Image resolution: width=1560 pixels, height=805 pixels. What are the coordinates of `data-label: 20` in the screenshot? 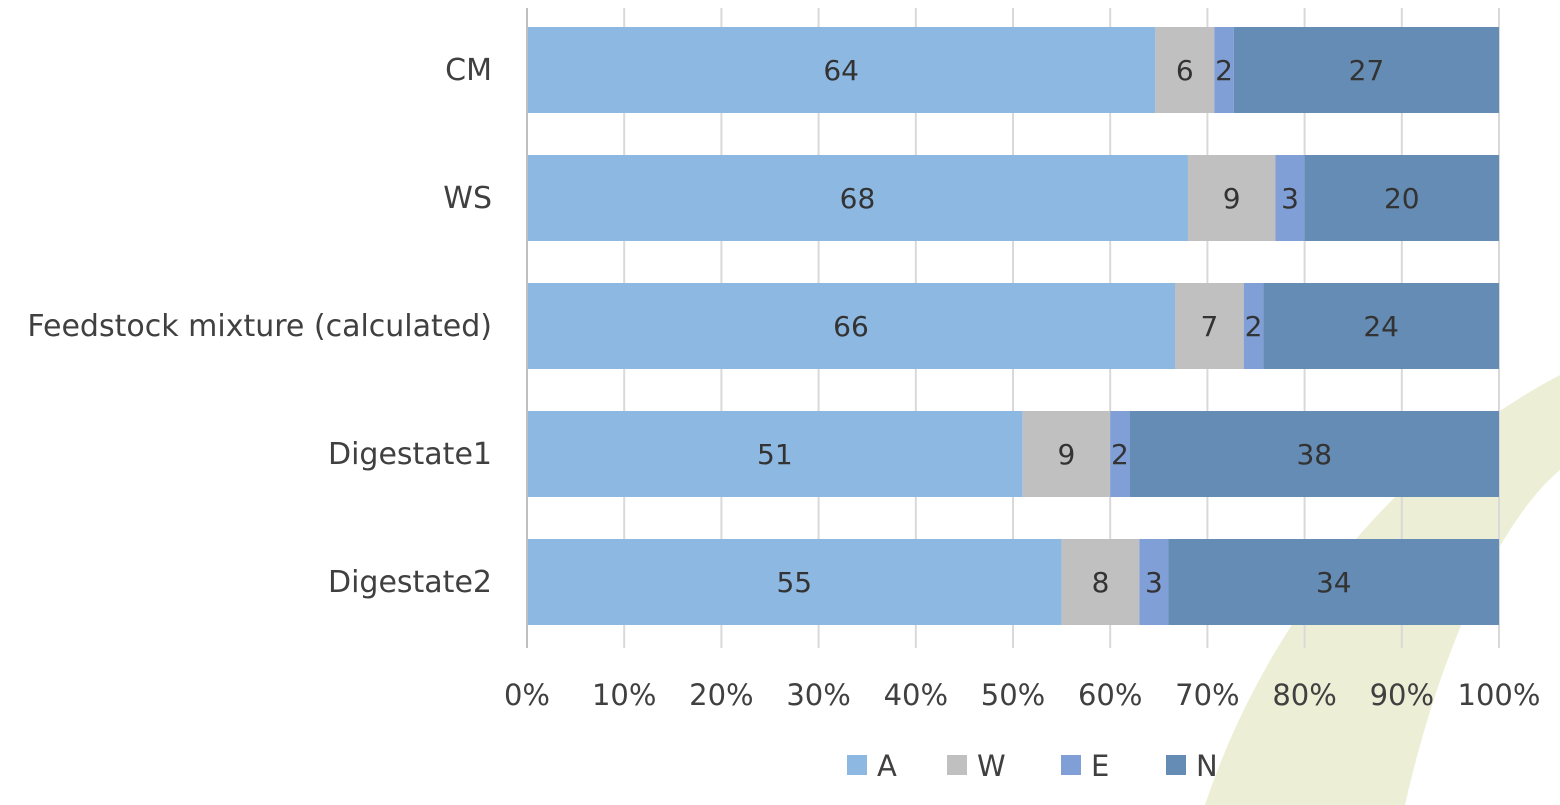 It's located at (1402, 198).